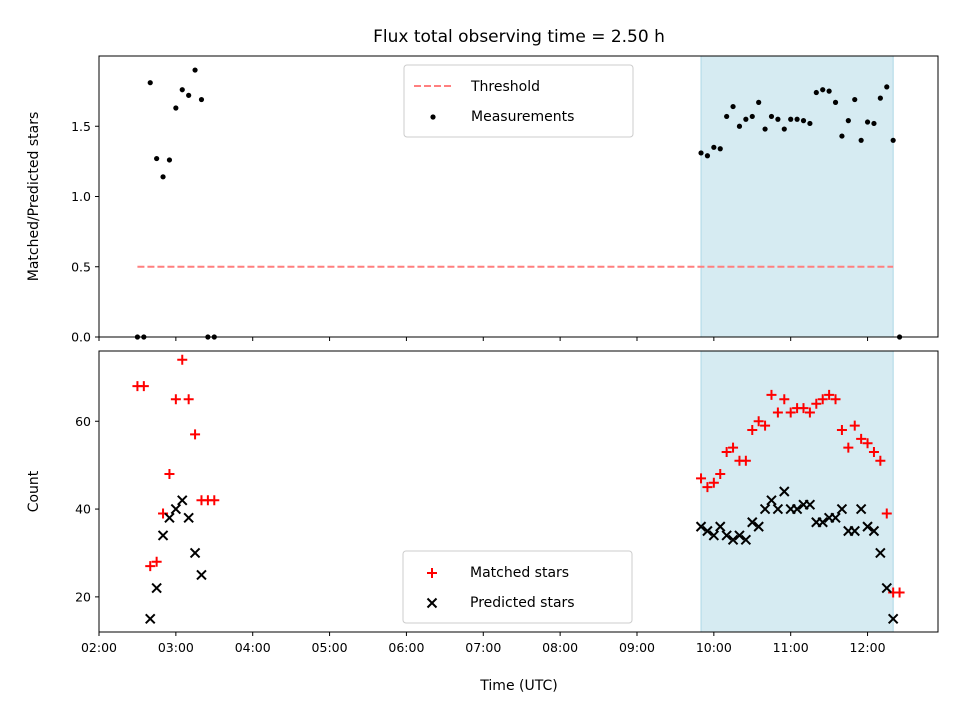  I want to click on chart-title: Flux total observing time = 2.50 h, so click(519, 37).